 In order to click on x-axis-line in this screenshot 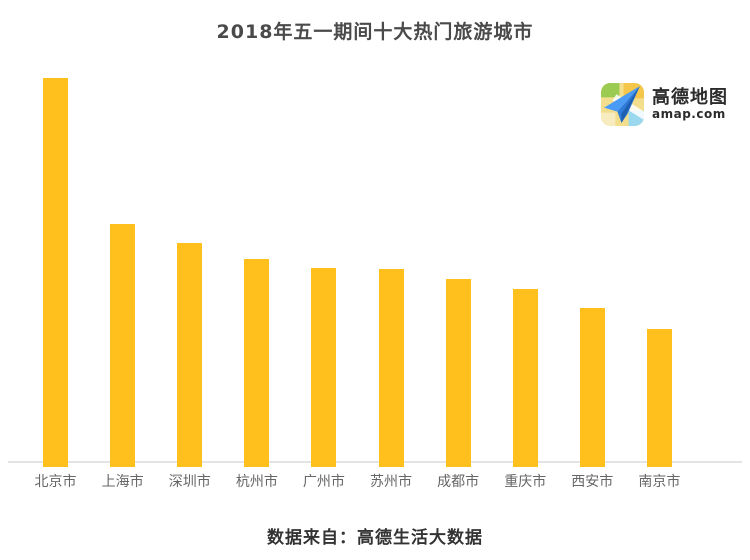, I will do `click(375, 462)`.